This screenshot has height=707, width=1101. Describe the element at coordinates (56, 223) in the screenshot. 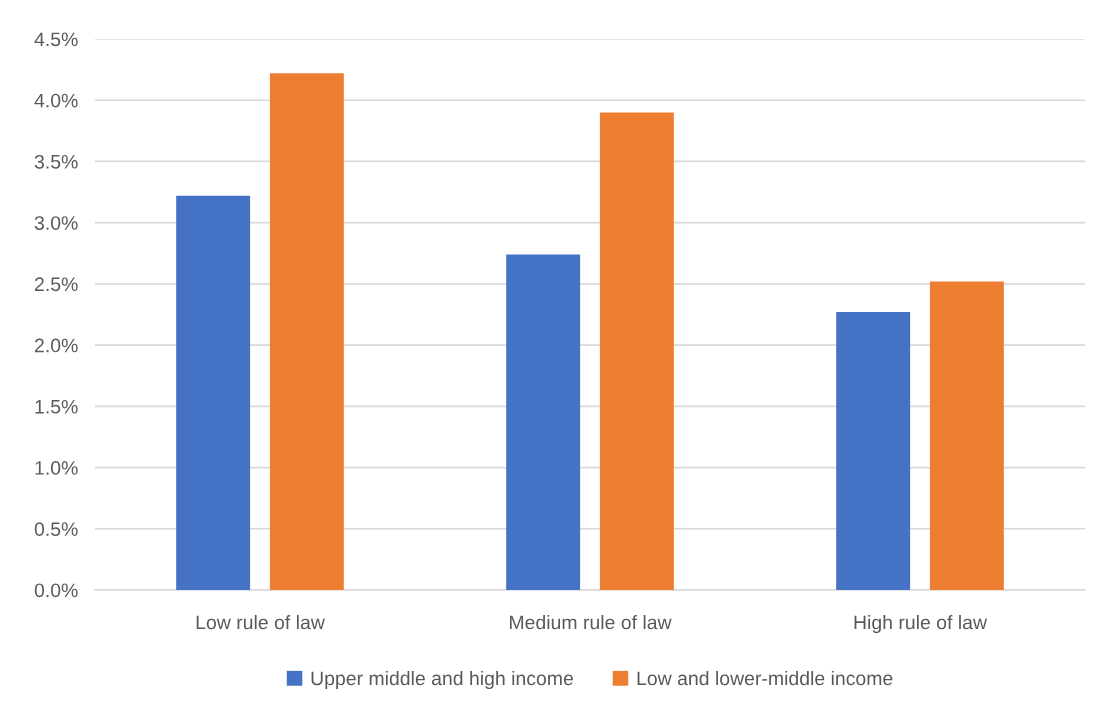

I see `y-tick-label: 3.0%` at that location.